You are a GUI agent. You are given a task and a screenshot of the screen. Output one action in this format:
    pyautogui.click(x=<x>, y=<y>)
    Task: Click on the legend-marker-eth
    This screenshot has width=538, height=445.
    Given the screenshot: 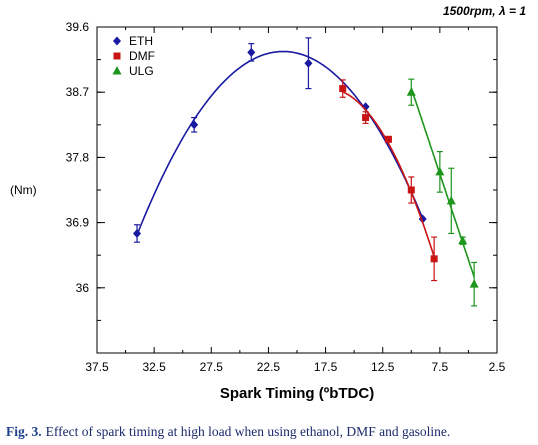 What is the action you would take?
    pyautogui.click(x=117, y=41)
    